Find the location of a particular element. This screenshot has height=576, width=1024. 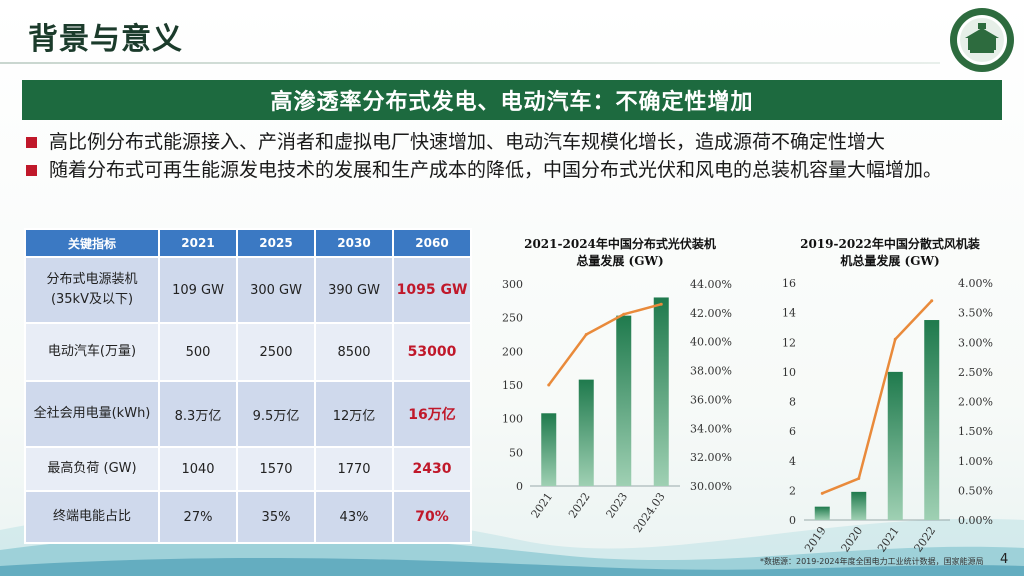

table-cell: 8500 is located at coordinates (354, 352).